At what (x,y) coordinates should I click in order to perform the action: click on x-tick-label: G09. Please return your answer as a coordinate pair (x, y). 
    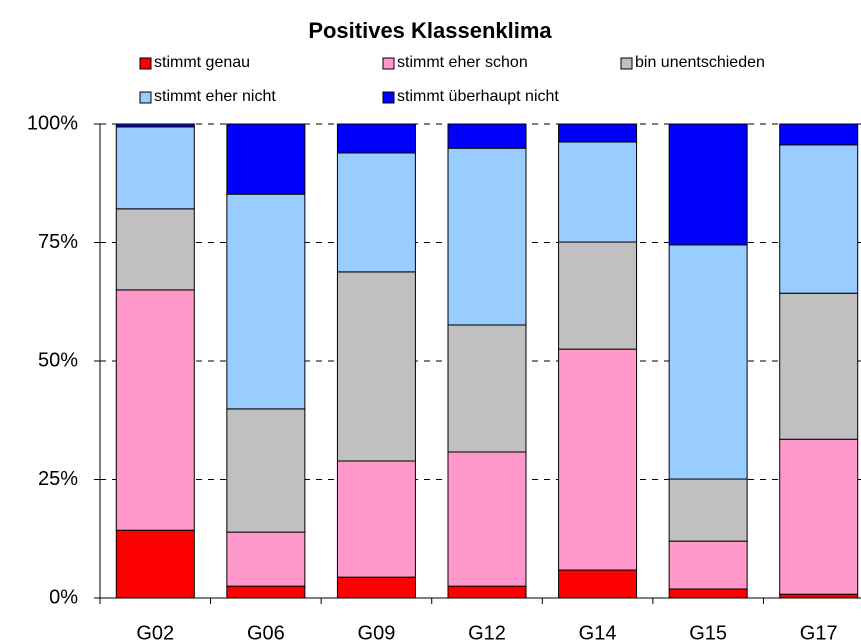
    Looking at the image, I should click on (377, 633).